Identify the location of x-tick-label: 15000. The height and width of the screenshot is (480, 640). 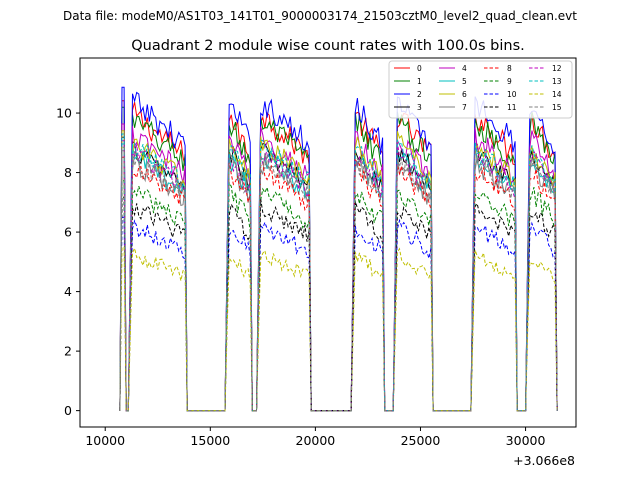
(210, 440).